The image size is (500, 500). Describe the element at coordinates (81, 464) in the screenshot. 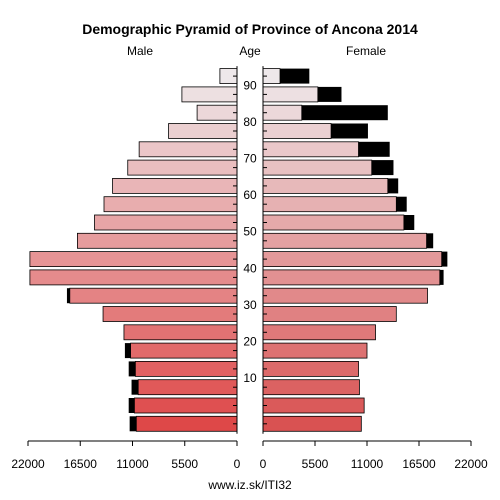

I see `male-x-tick-label: 16500` at that location.